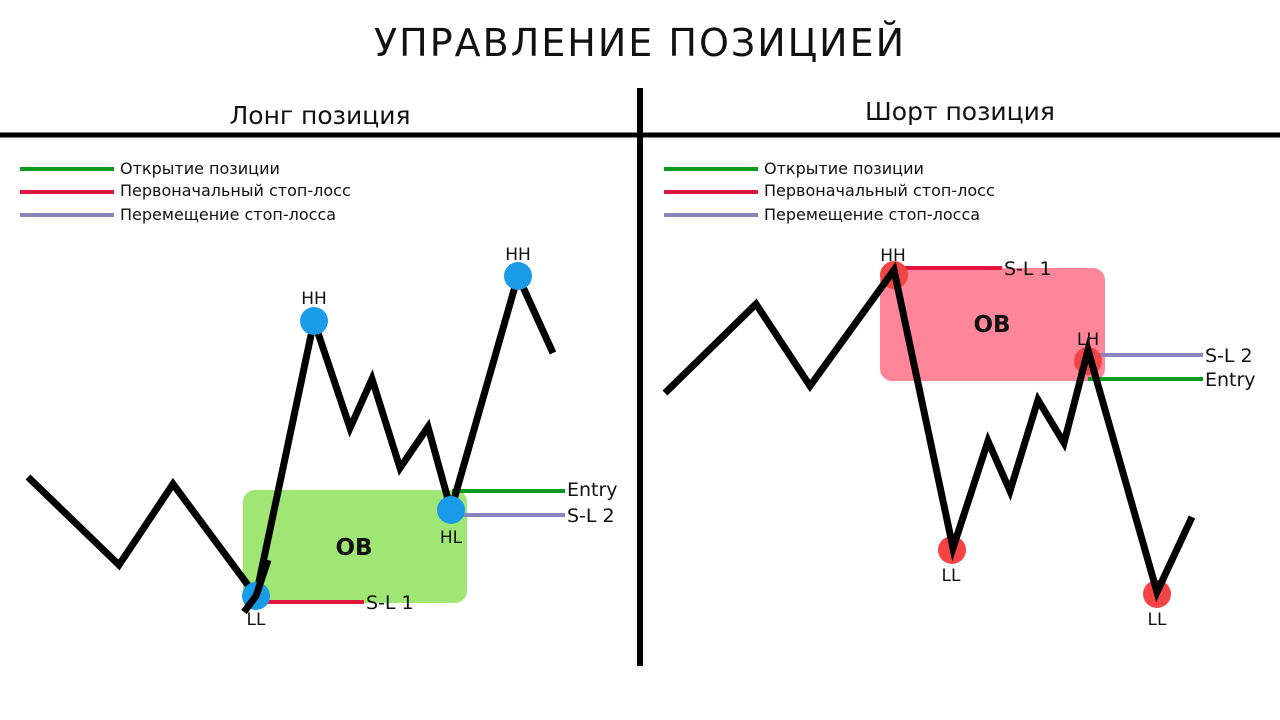  Describe the element at coordinates (591, 516) in the screenshot. I see `long-sl2-label: S-L 2` at that location.